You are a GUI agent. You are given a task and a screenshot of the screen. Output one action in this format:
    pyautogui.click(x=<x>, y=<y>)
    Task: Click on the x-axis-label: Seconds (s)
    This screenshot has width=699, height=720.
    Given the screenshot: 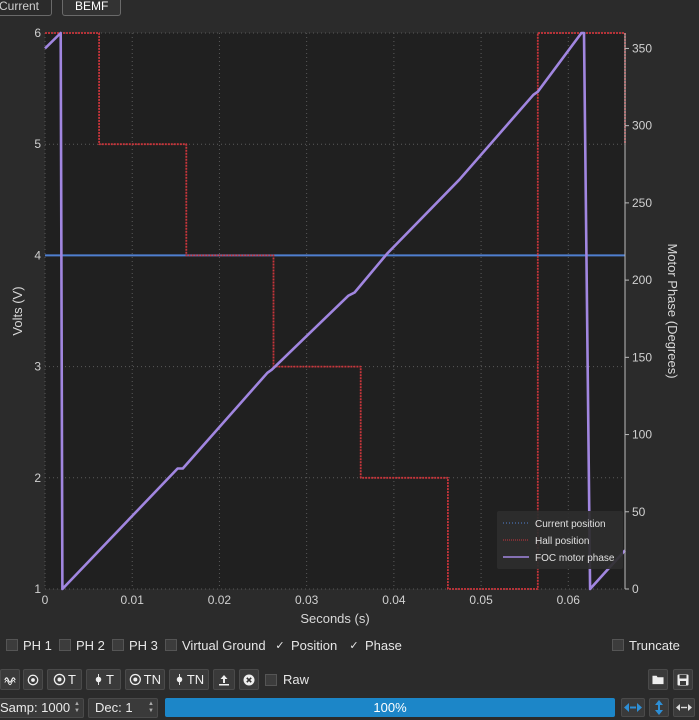 What is the action you would take?
    pyautogui.click(x=334, y=618)
    